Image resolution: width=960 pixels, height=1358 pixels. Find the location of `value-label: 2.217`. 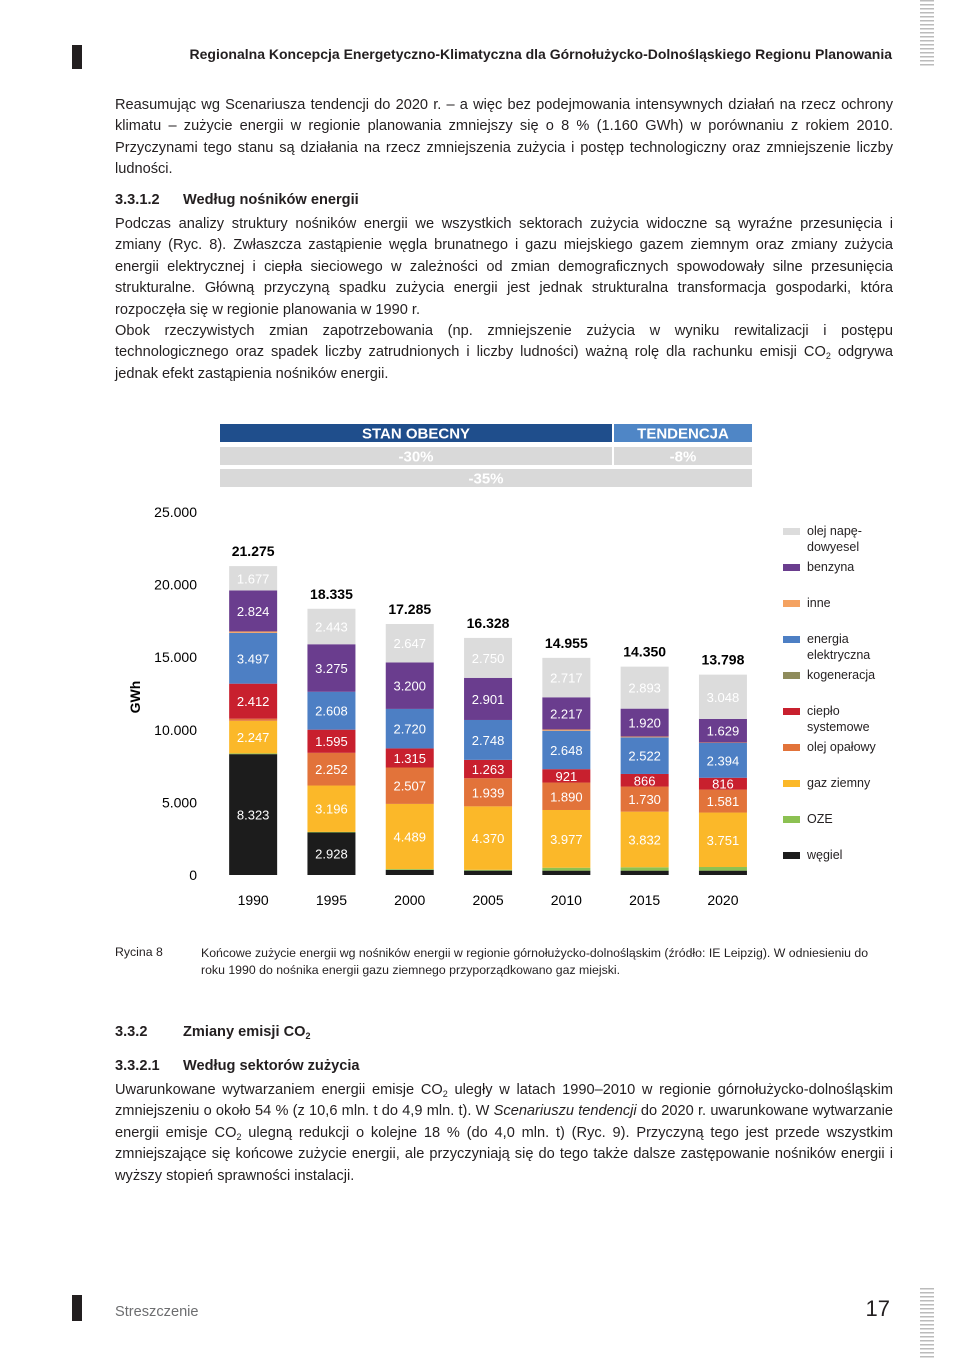

value-label: 2.217 is located at coordinates (566, 713).